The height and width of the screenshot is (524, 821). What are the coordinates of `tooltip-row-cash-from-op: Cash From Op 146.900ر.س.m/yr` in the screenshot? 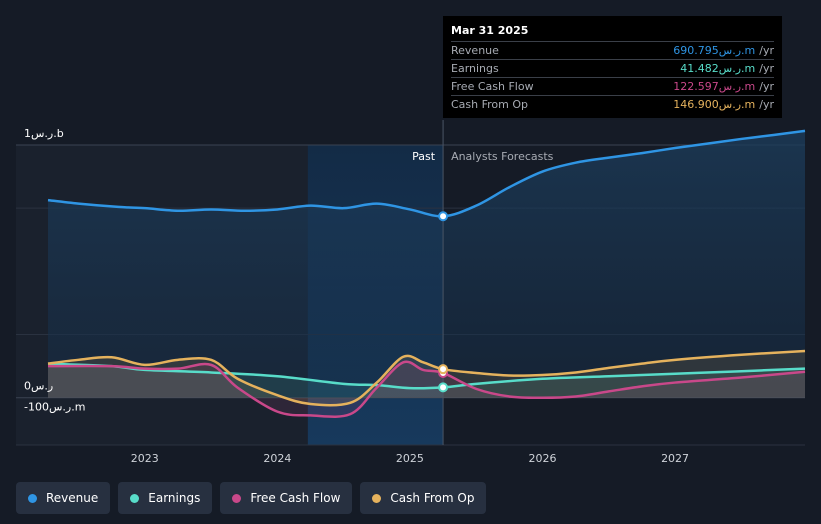 It's located at (612, 104).